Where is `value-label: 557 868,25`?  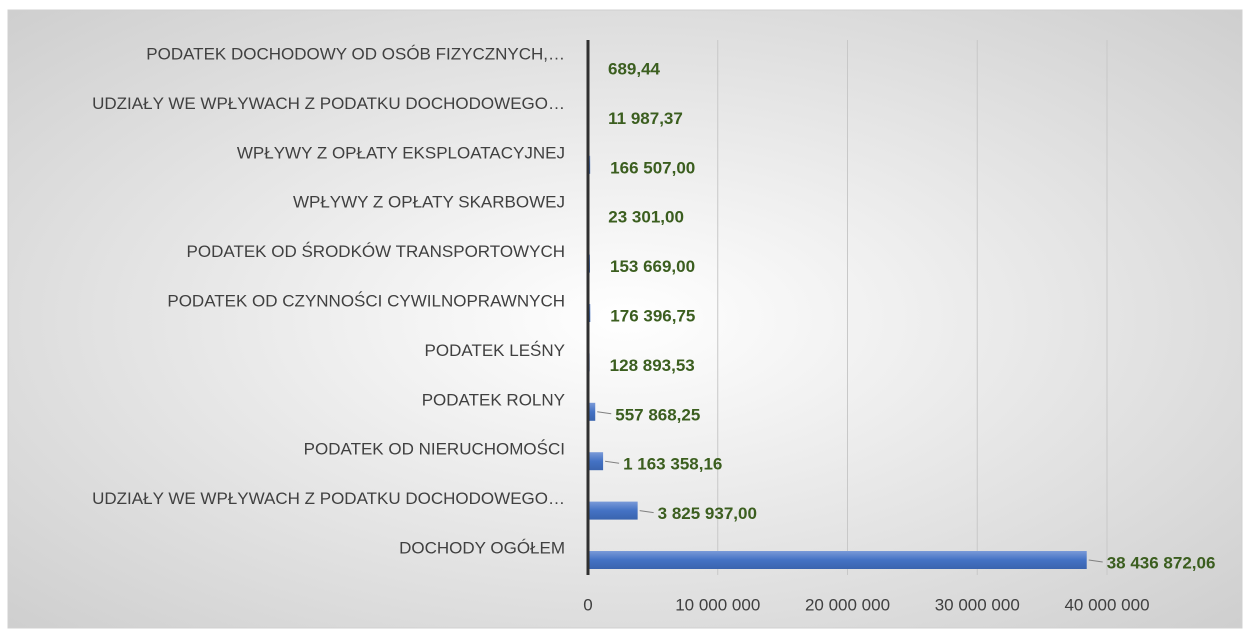
value-label: 557 868,25 is located at coordinates (657, 414).